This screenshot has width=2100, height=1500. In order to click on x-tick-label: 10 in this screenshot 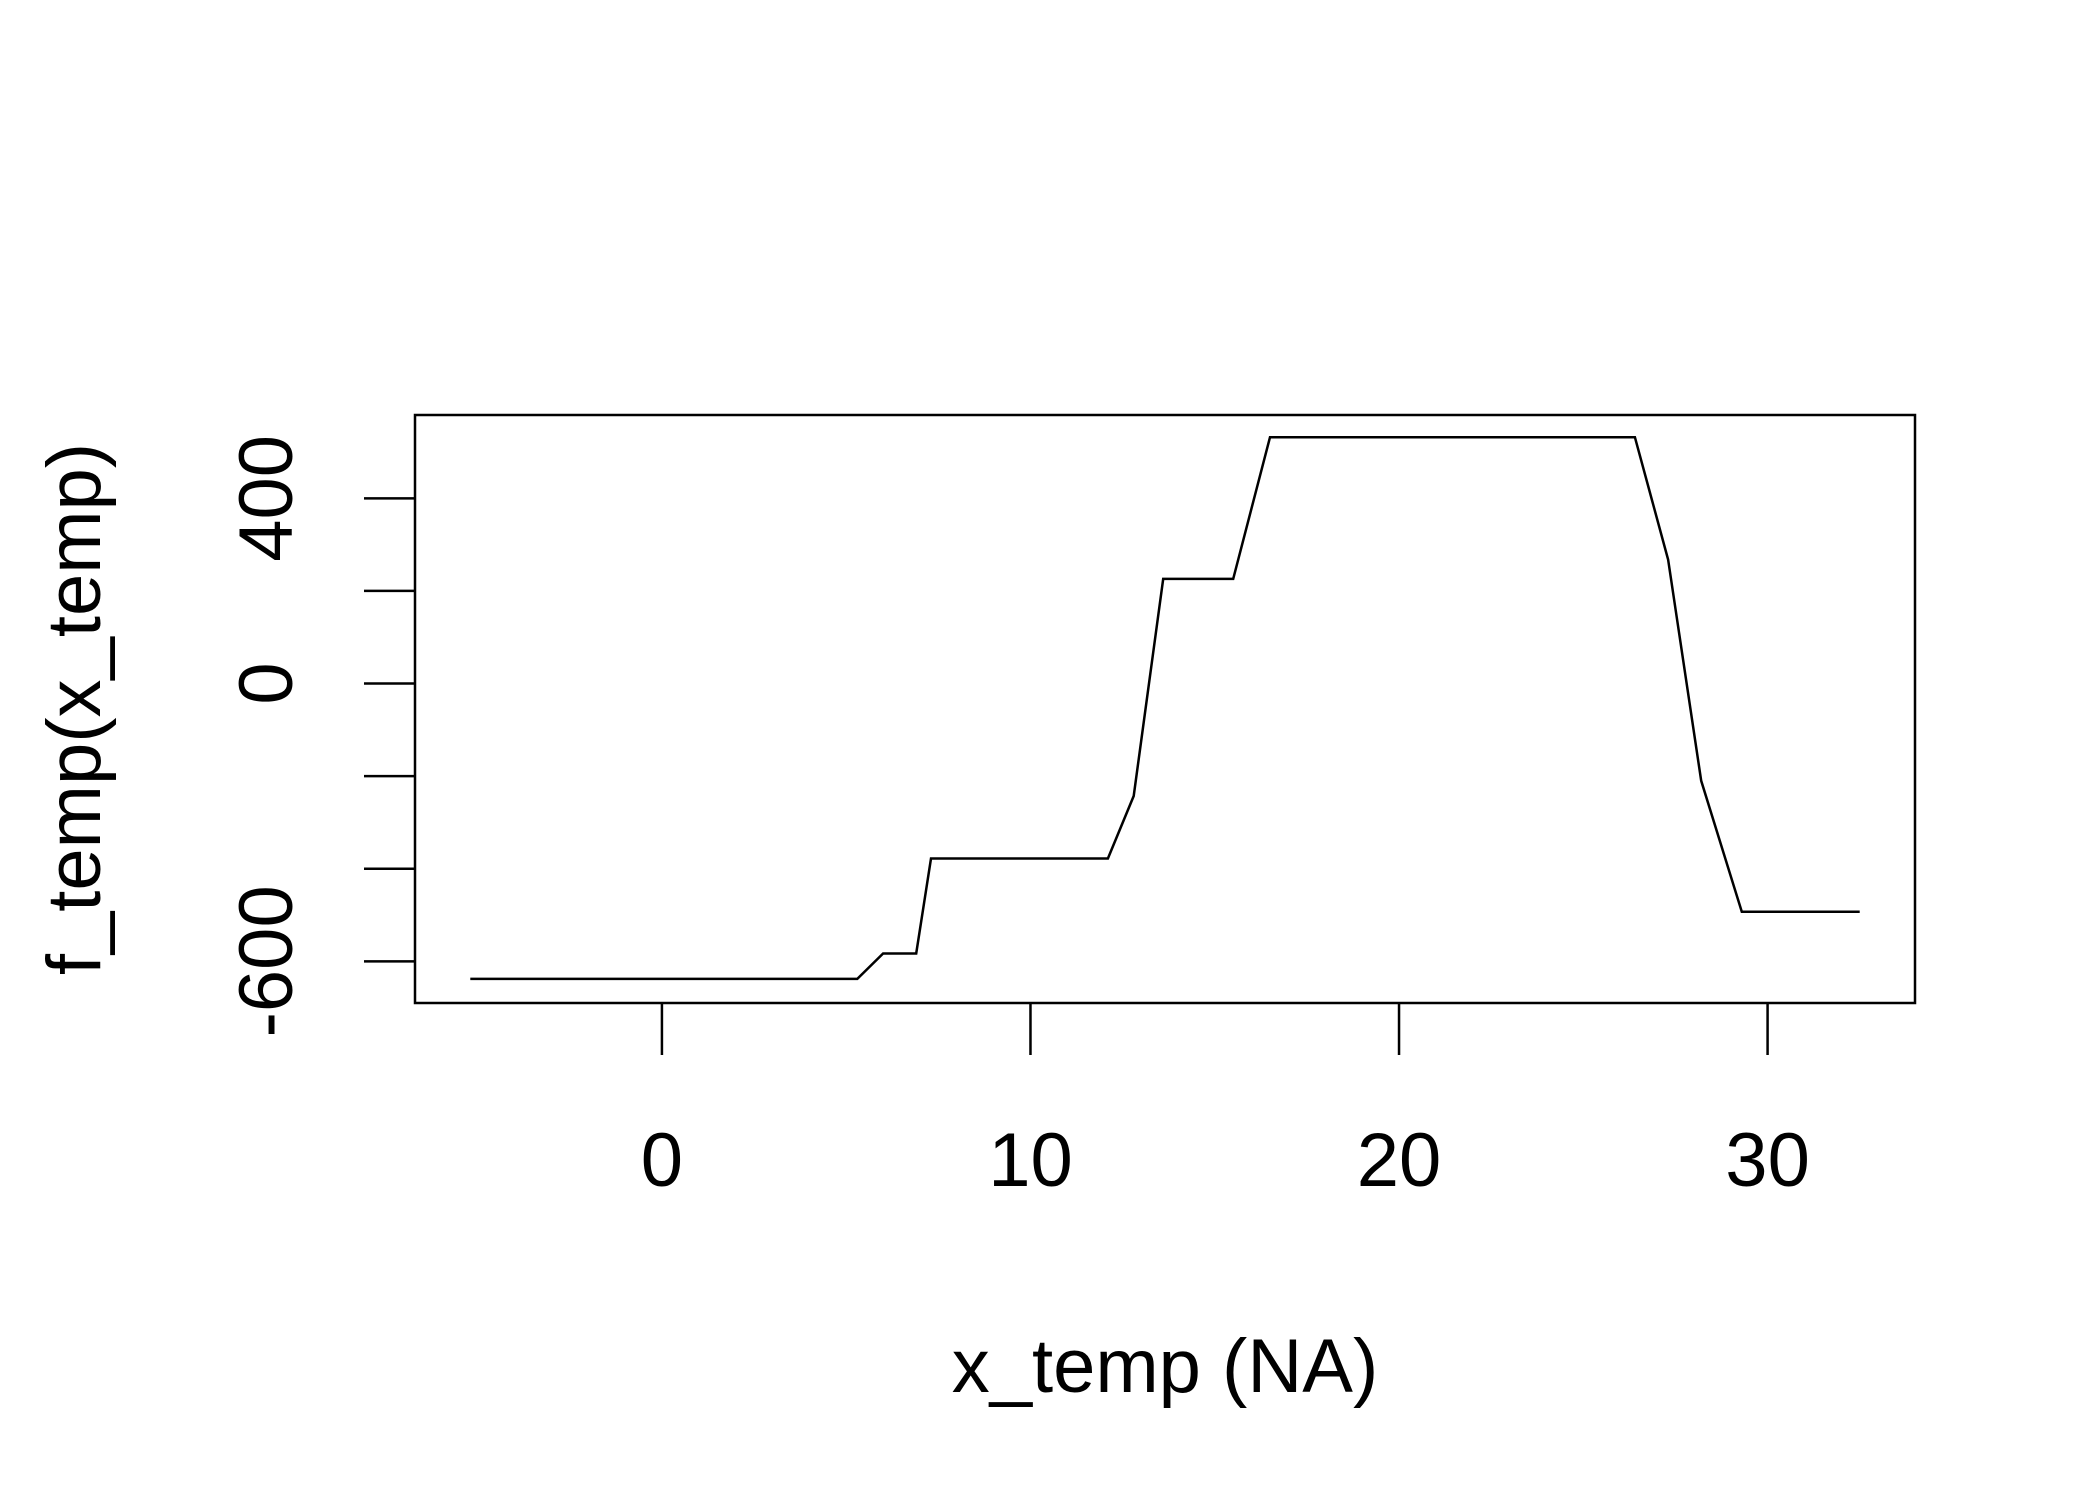, I will do `click(1030, 1160)`.